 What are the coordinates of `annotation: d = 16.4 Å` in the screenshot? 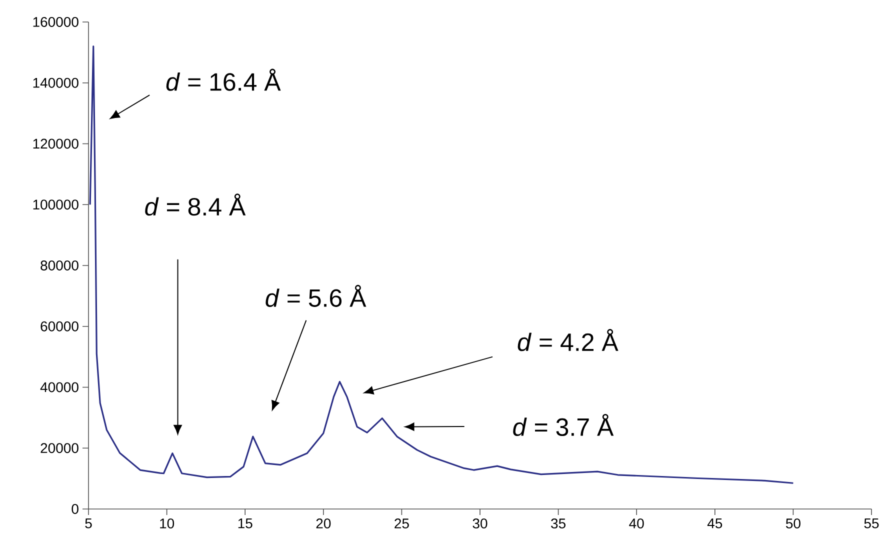 It's located at (223, 79).